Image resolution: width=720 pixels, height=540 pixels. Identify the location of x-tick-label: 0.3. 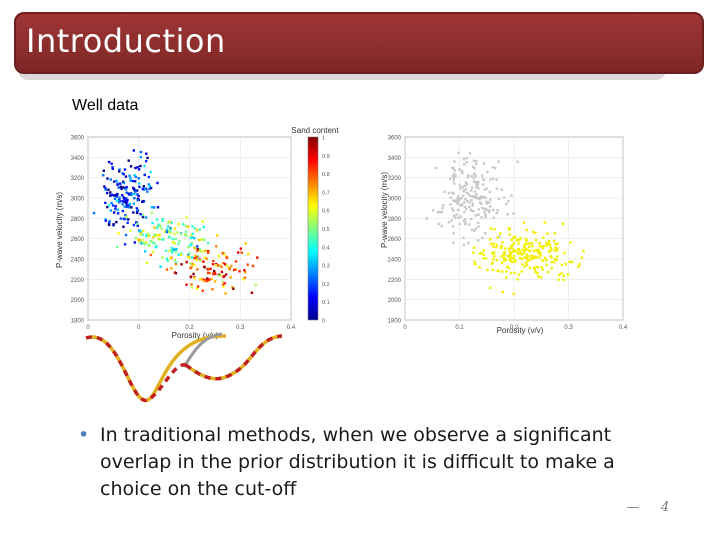
(240, 328).